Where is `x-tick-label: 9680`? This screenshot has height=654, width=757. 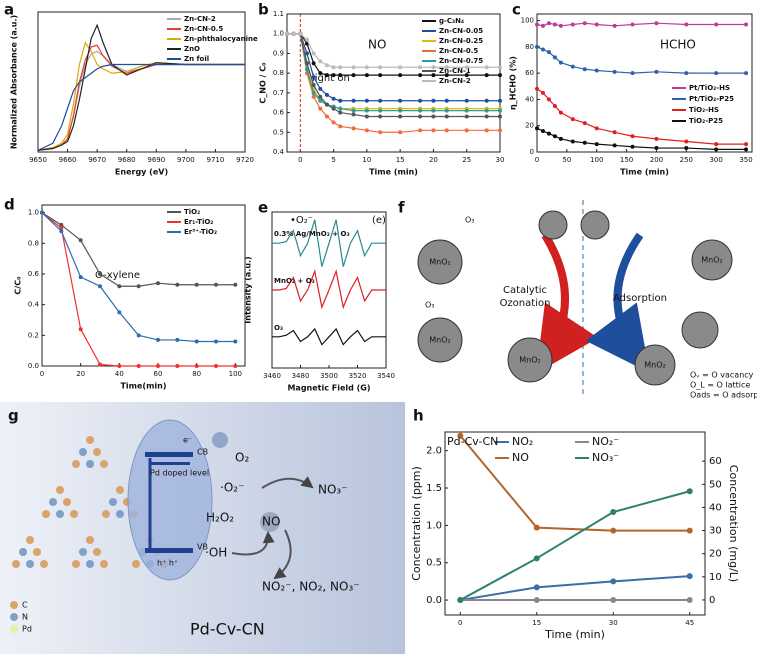
x-tick-label: 9680 is located at coordinates (127, 160).